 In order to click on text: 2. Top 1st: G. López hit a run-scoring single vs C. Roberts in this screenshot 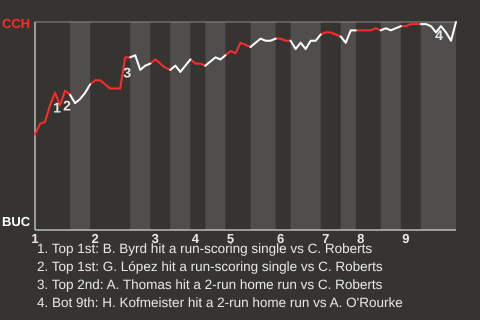, I will do `click(210, 266)`.